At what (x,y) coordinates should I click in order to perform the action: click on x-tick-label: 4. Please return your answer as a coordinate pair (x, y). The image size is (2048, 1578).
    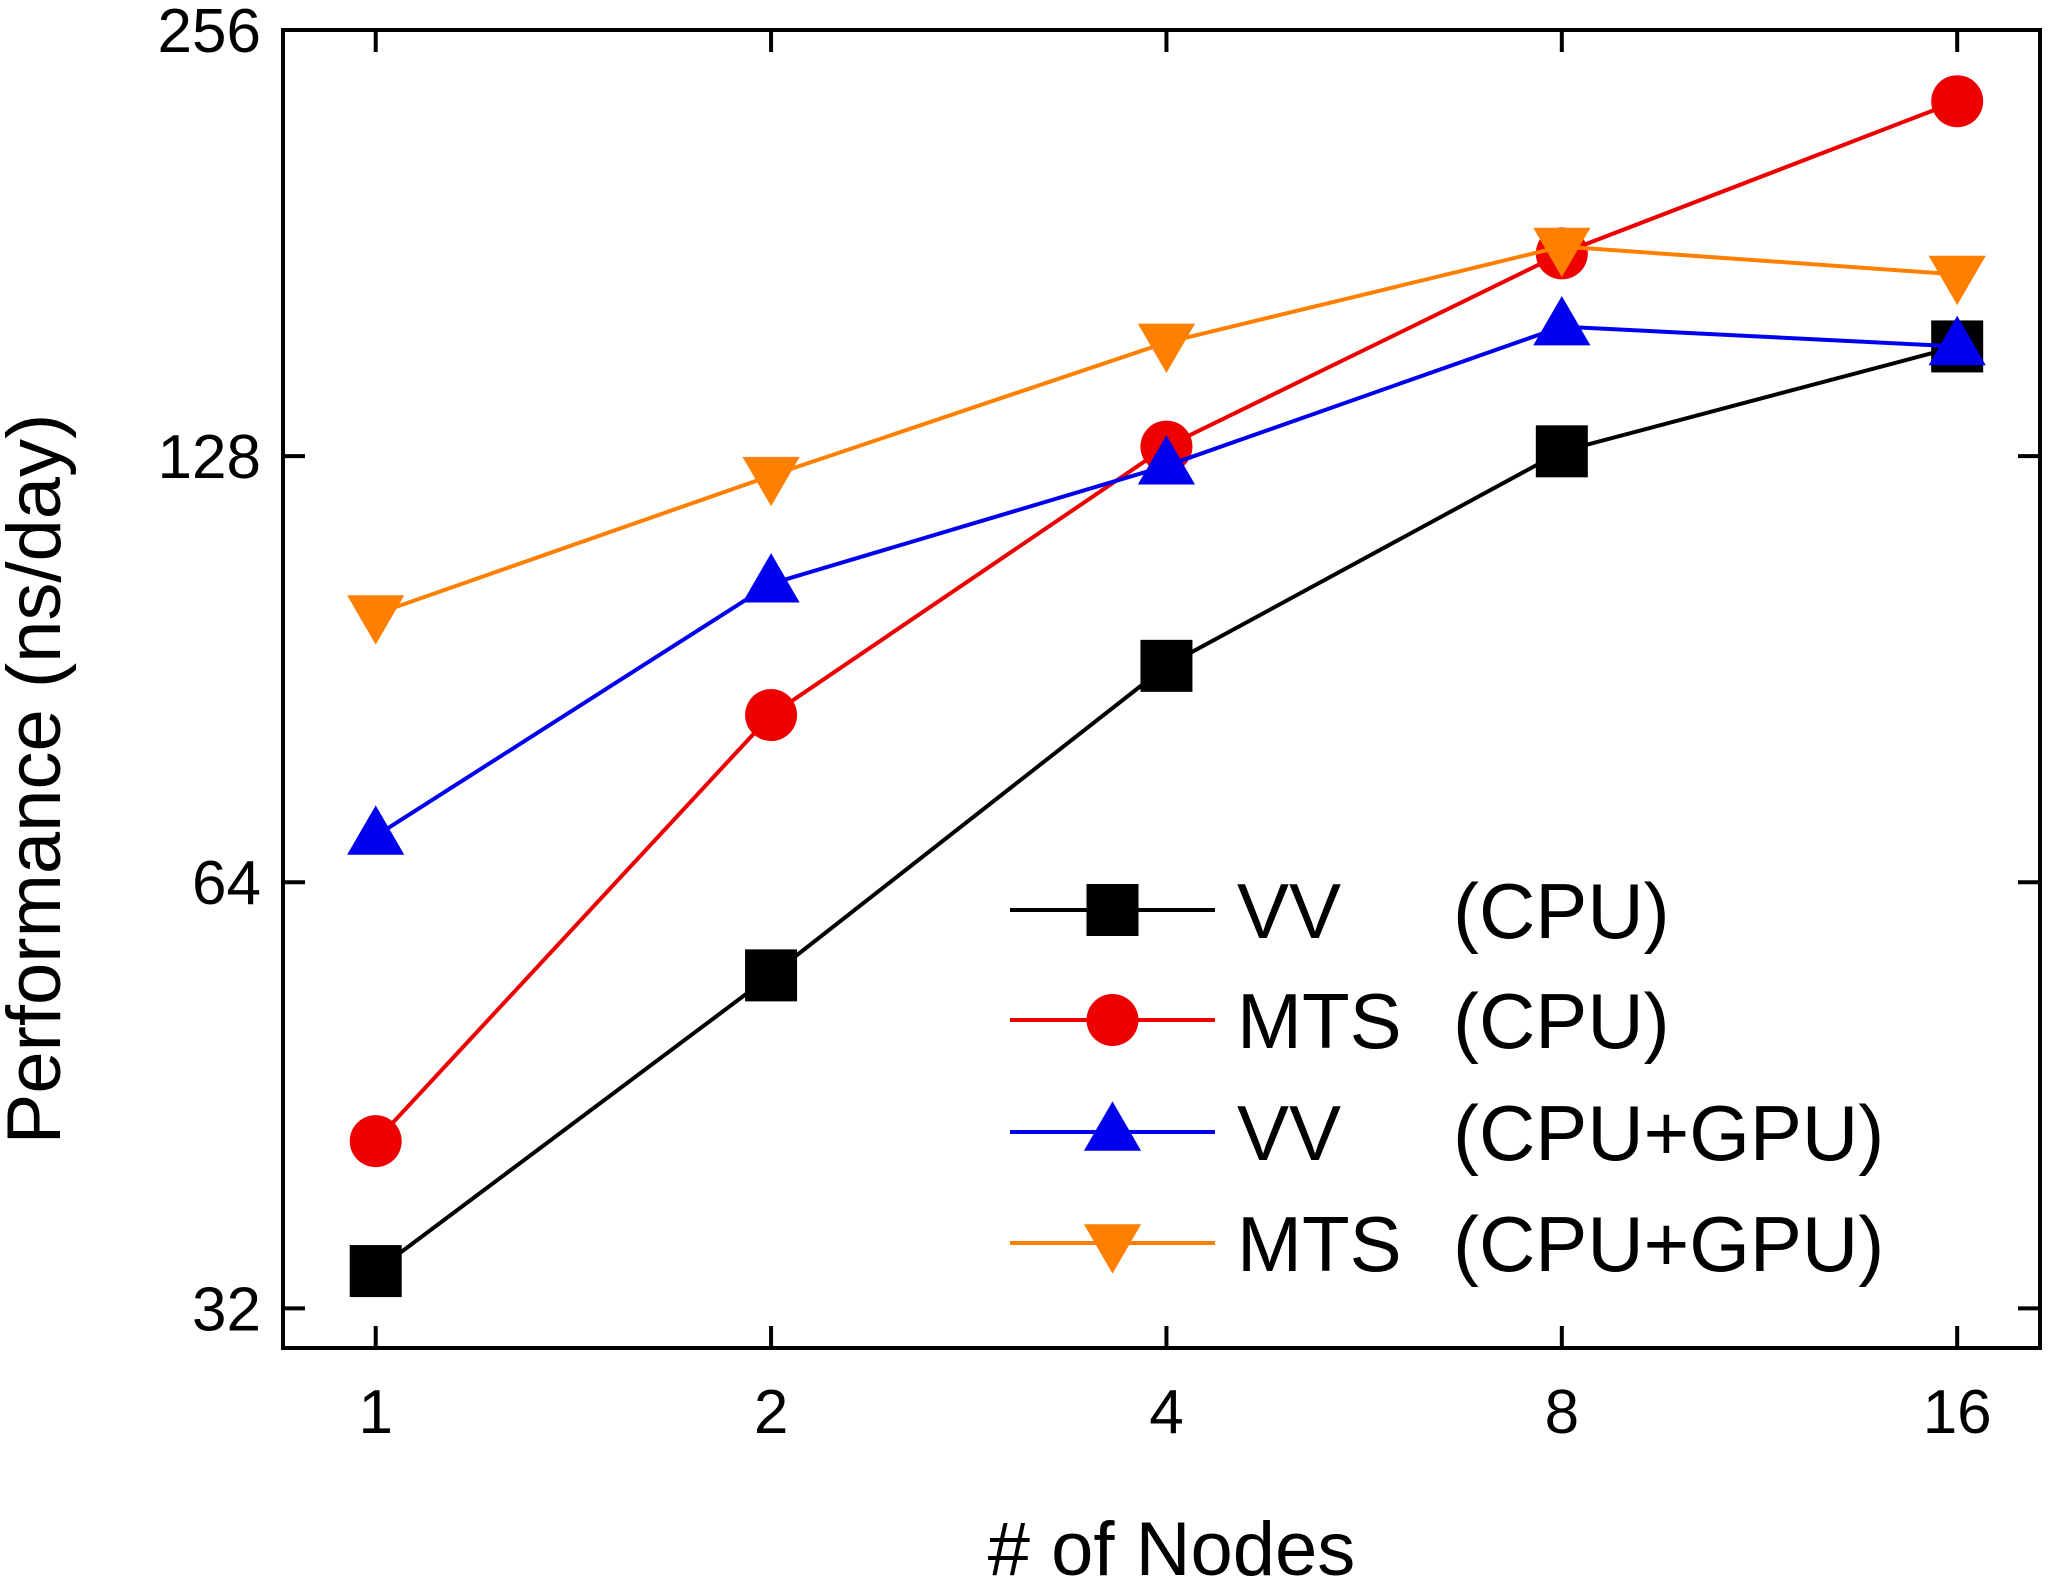
    Looking at the image, I should click on (1166, 1412).